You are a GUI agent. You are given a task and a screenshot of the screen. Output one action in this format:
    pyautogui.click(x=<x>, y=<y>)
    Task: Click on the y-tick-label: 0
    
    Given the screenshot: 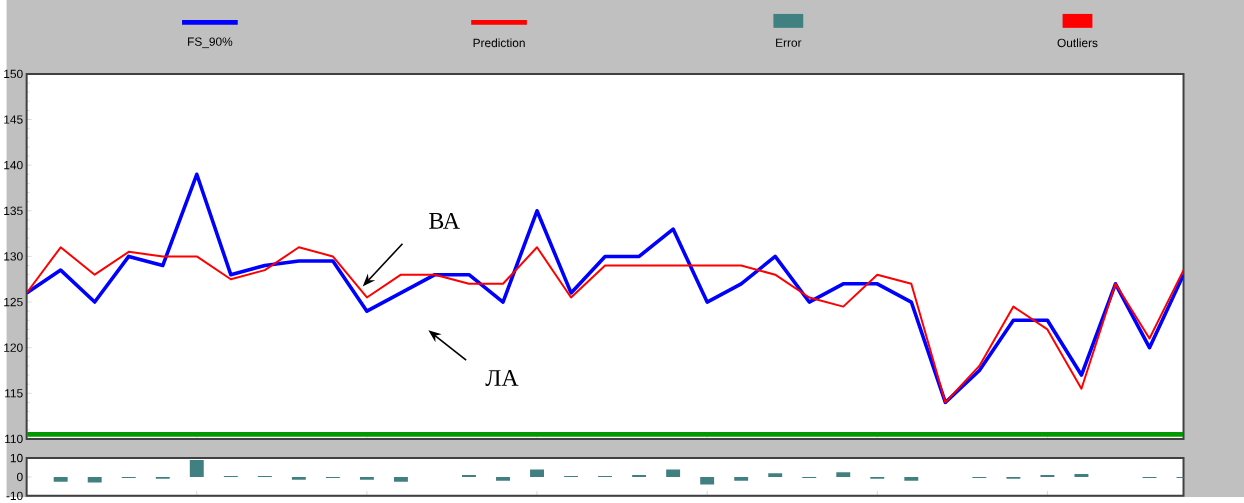 What is the action you would take?
    pyautogui.click(x=20, y=476)
    